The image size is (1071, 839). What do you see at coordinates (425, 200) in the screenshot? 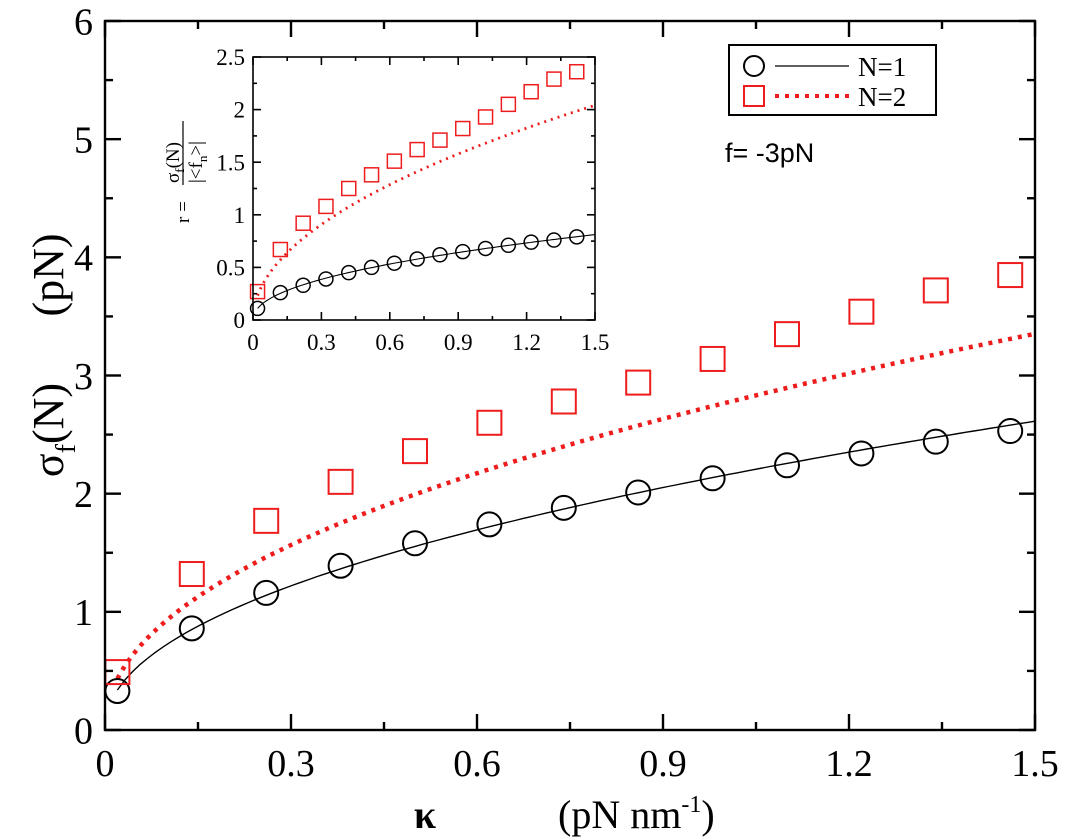
I see `curve-n2` at bounding box center [425, 200].